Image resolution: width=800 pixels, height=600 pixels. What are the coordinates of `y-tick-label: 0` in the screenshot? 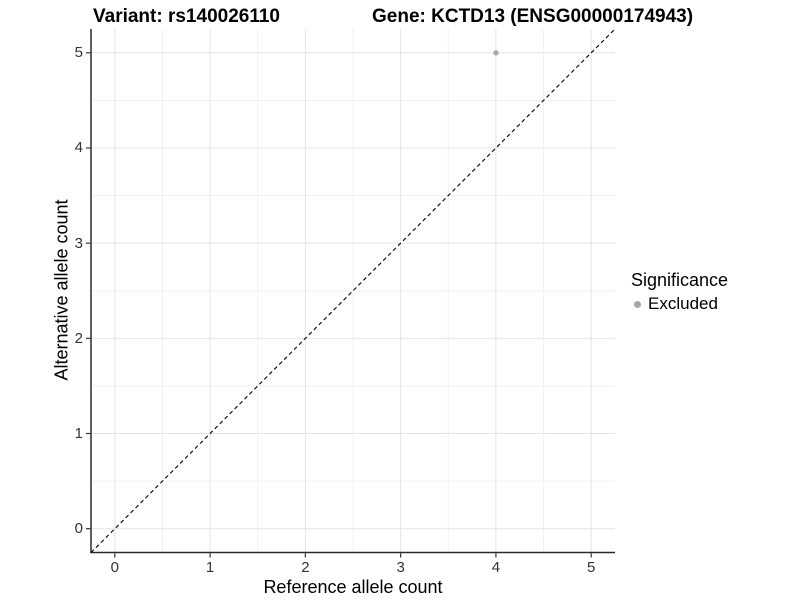 It's located at (78, 529).